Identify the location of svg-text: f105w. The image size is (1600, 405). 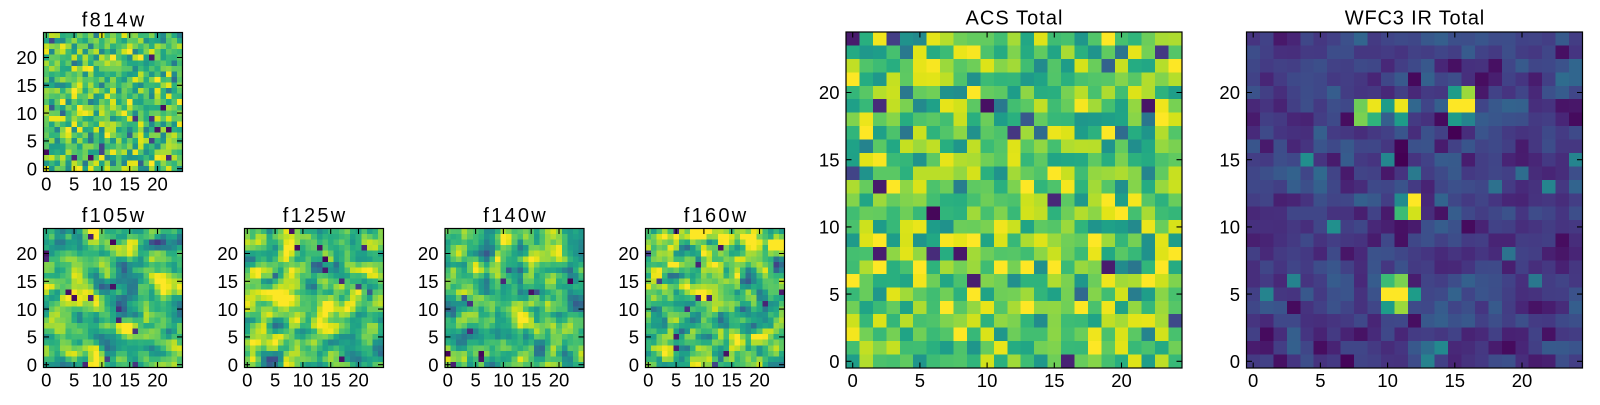
(113, 216).